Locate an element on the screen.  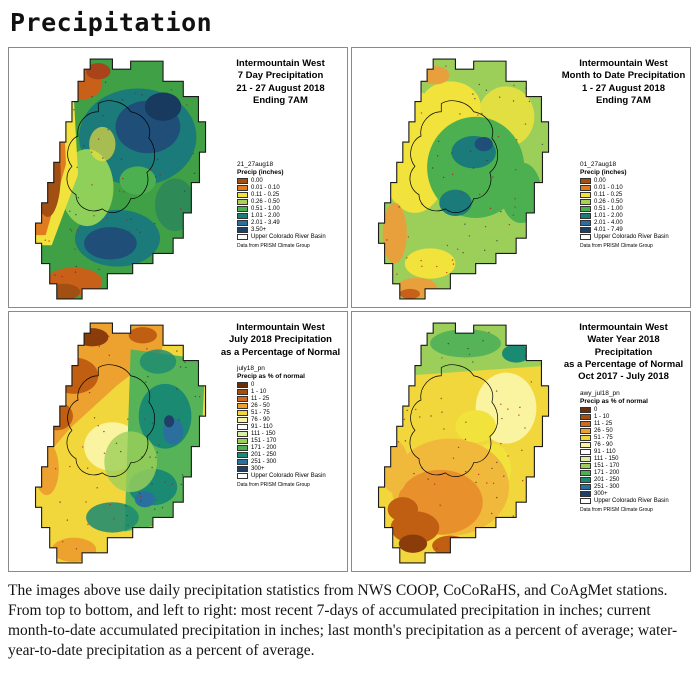
legend-row: 11 - 25 is located at coordinates (290, 399).